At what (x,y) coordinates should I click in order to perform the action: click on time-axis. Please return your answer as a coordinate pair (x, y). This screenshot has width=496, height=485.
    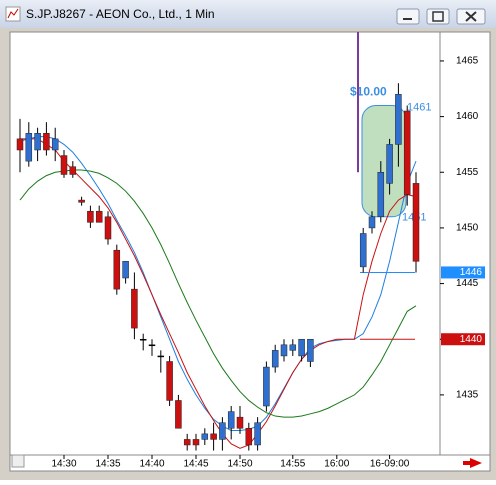
    Looking at the image, I should click on (250, 463).